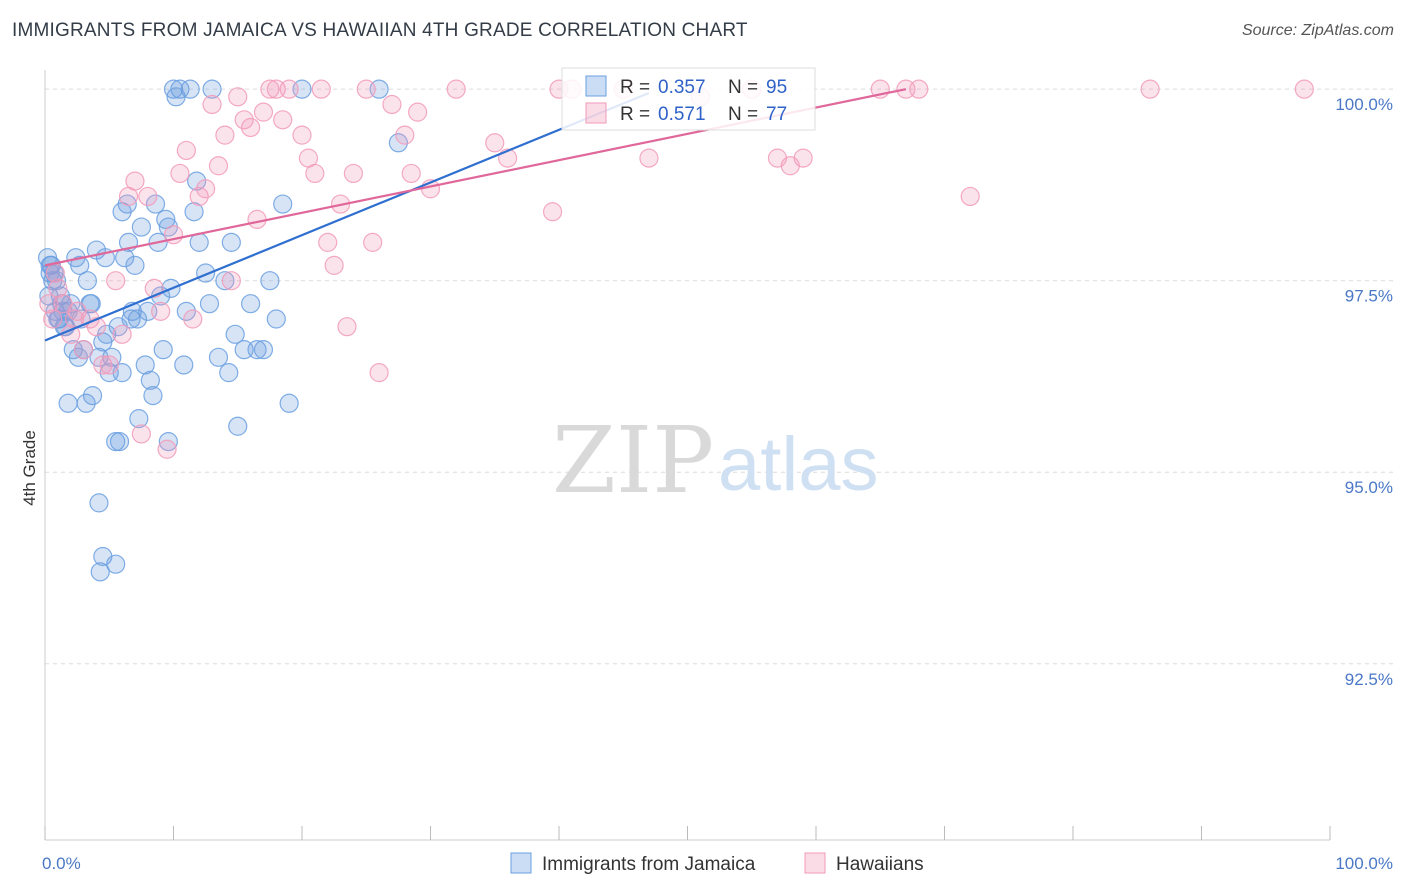 The image size is (1406, 892). What do you see at coordinates (1364, 863) in the screenshot?
I see `x-tick-label: 100.0%` at bounding box center [1364, 863].